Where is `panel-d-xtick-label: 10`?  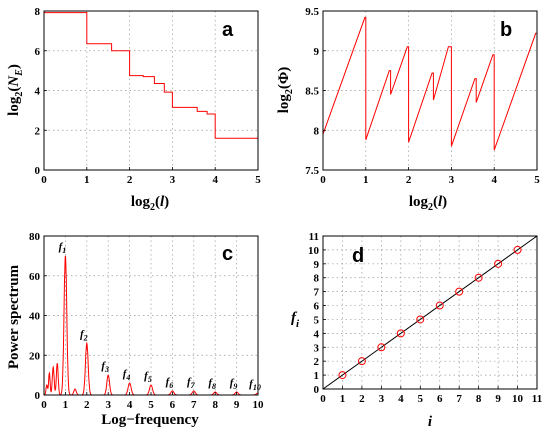
panel-d-xtick-label: 10 is located at coordinates (518, 399).